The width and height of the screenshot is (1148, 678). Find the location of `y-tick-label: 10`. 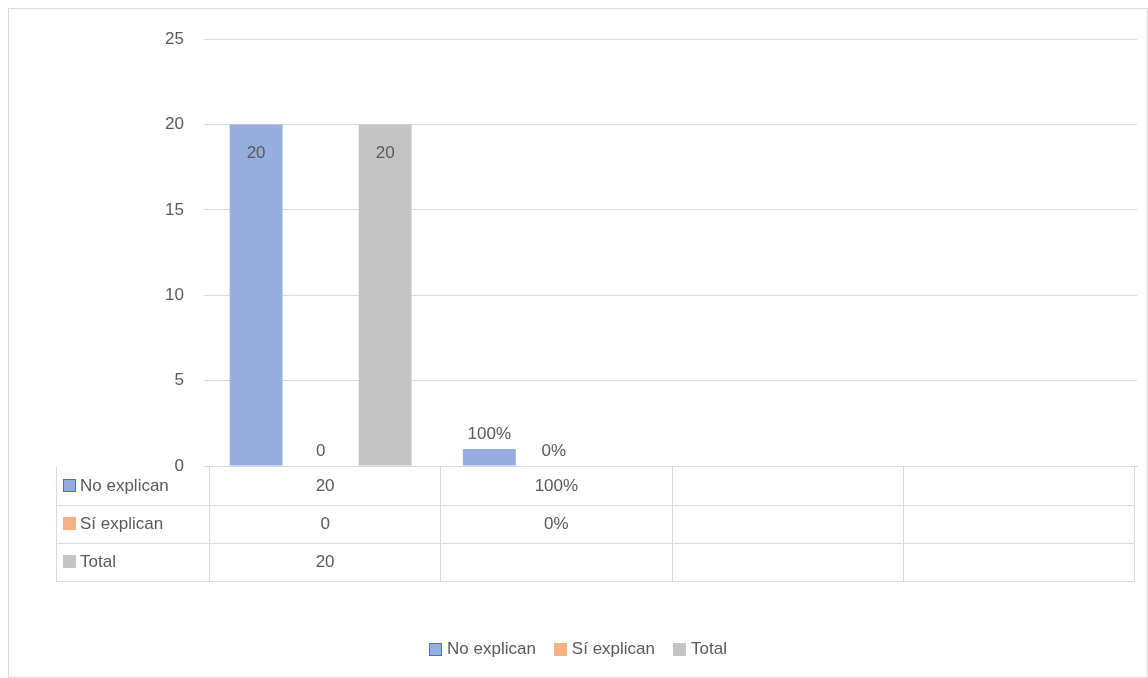

y-tick-label: 10 is located at coordinates (174, 294).